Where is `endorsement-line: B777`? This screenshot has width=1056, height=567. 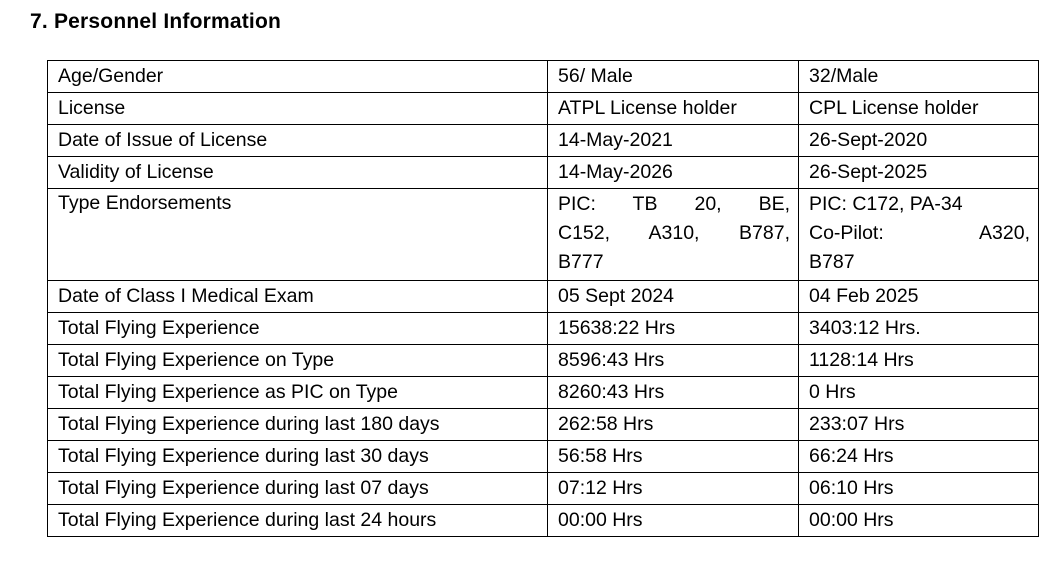
endorsement-line: B777 is located at coordinates (581, 262).